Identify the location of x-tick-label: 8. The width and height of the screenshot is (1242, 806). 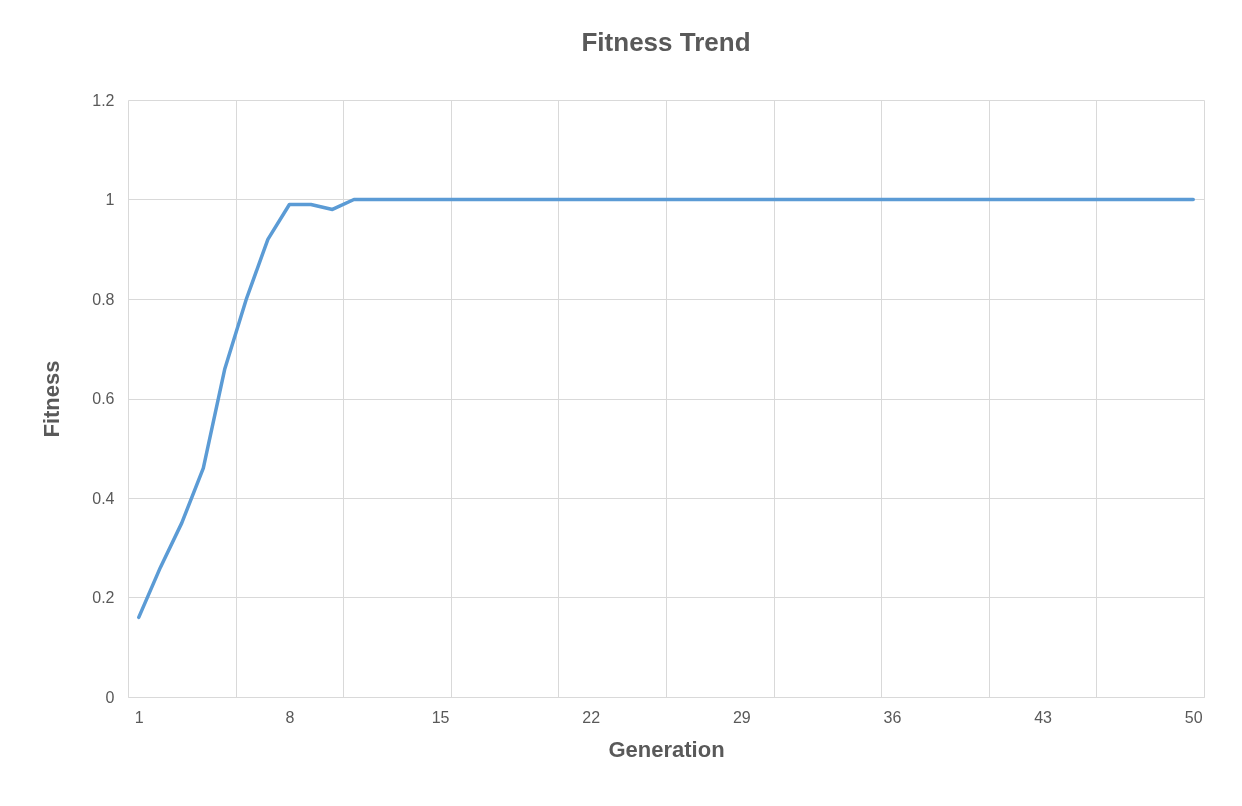
(290, 717).